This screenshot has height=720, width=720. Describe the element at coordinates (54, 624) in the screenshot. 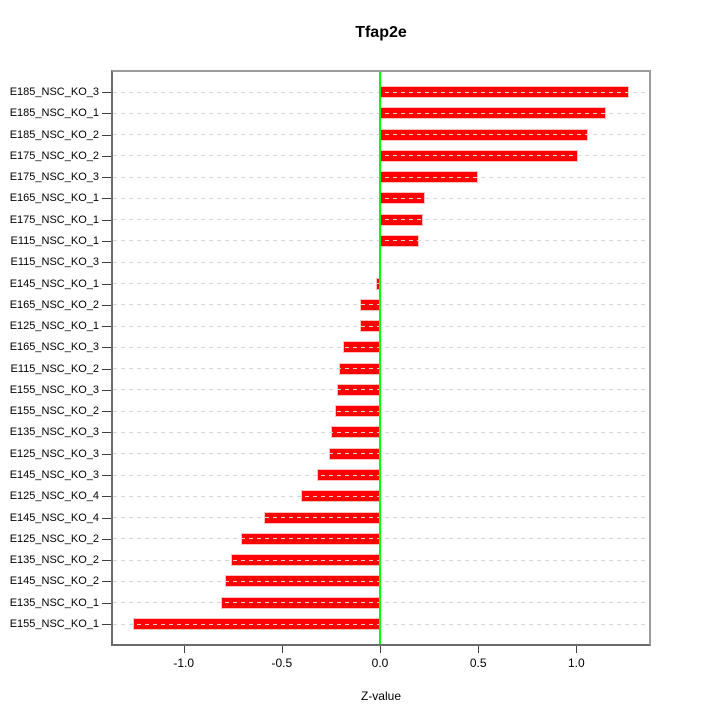

I see `y-axis-label: E155_NSC_KO_1` at that location.